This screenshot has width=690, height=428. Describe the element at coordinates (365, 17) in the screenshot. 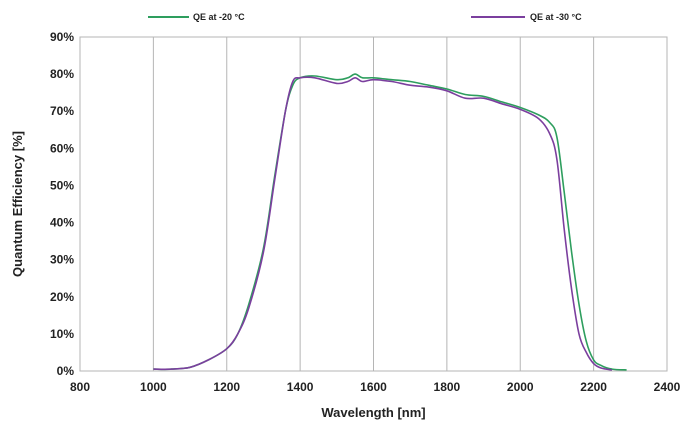

I see `legend: QE at -20 °C QE at -30 °C` at that location.